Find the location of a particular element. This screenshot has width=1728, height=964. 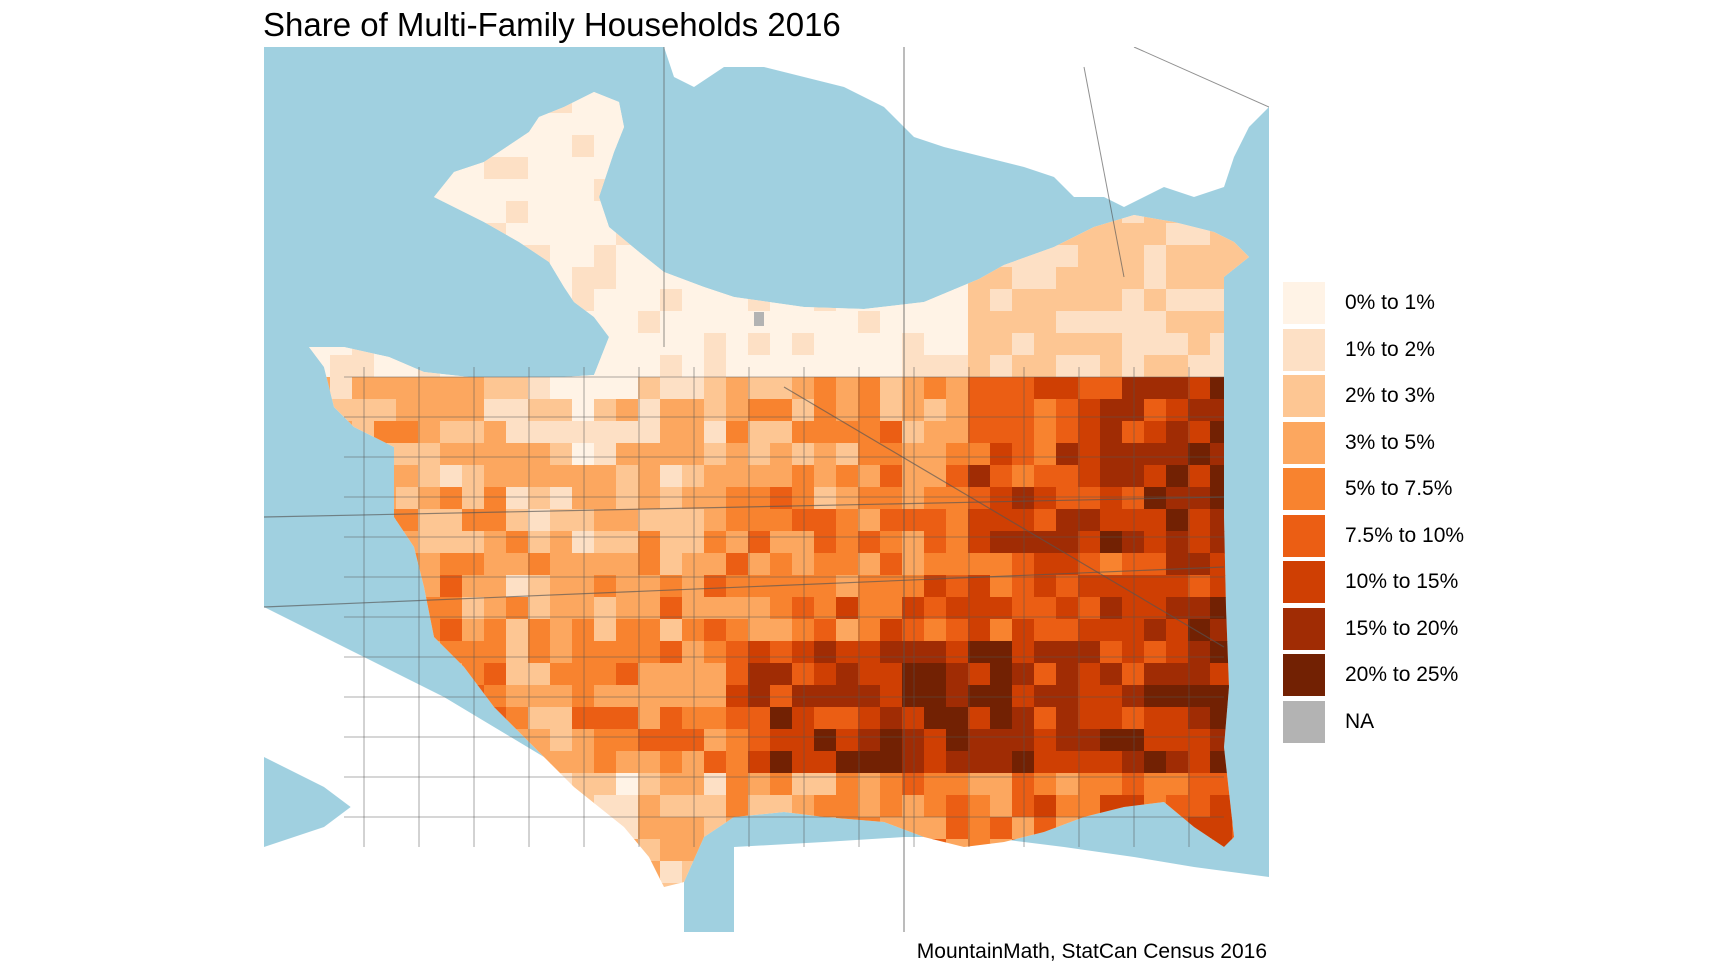

source-caption: MountainMath, StatCan Census 2016 is located at coordinates (1091, 951).